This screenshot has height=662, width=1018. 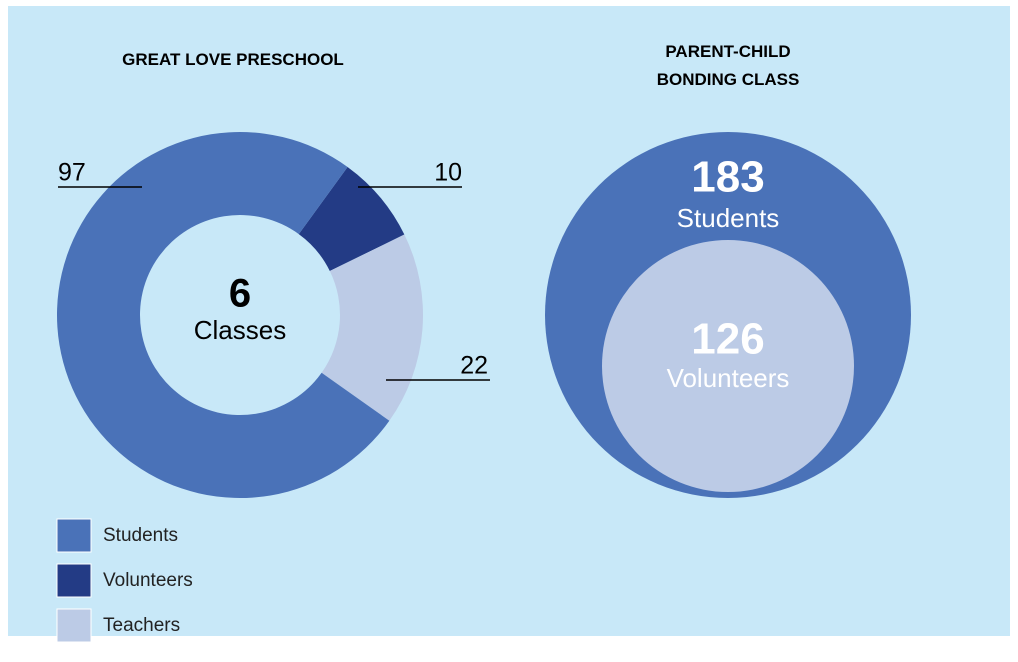 I want to click on center-label: Classes, so click(x=240, y=330).